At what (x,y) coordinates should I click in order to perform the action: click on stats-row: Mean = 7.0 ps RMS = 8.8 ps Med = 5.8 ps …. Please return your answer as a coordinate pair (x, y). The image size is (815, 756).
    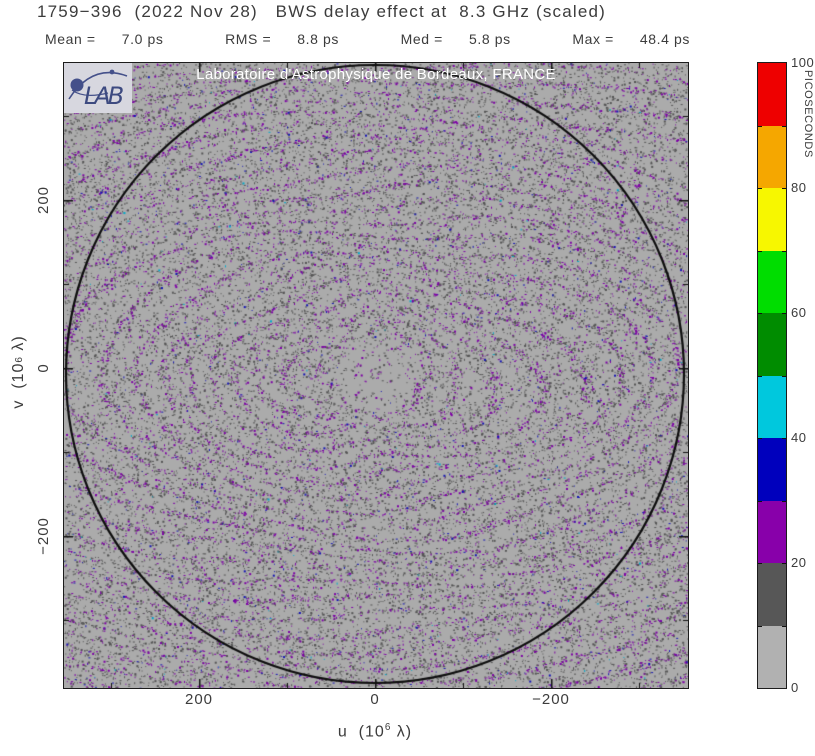
    Looking at the image, I should click on (367, 39).